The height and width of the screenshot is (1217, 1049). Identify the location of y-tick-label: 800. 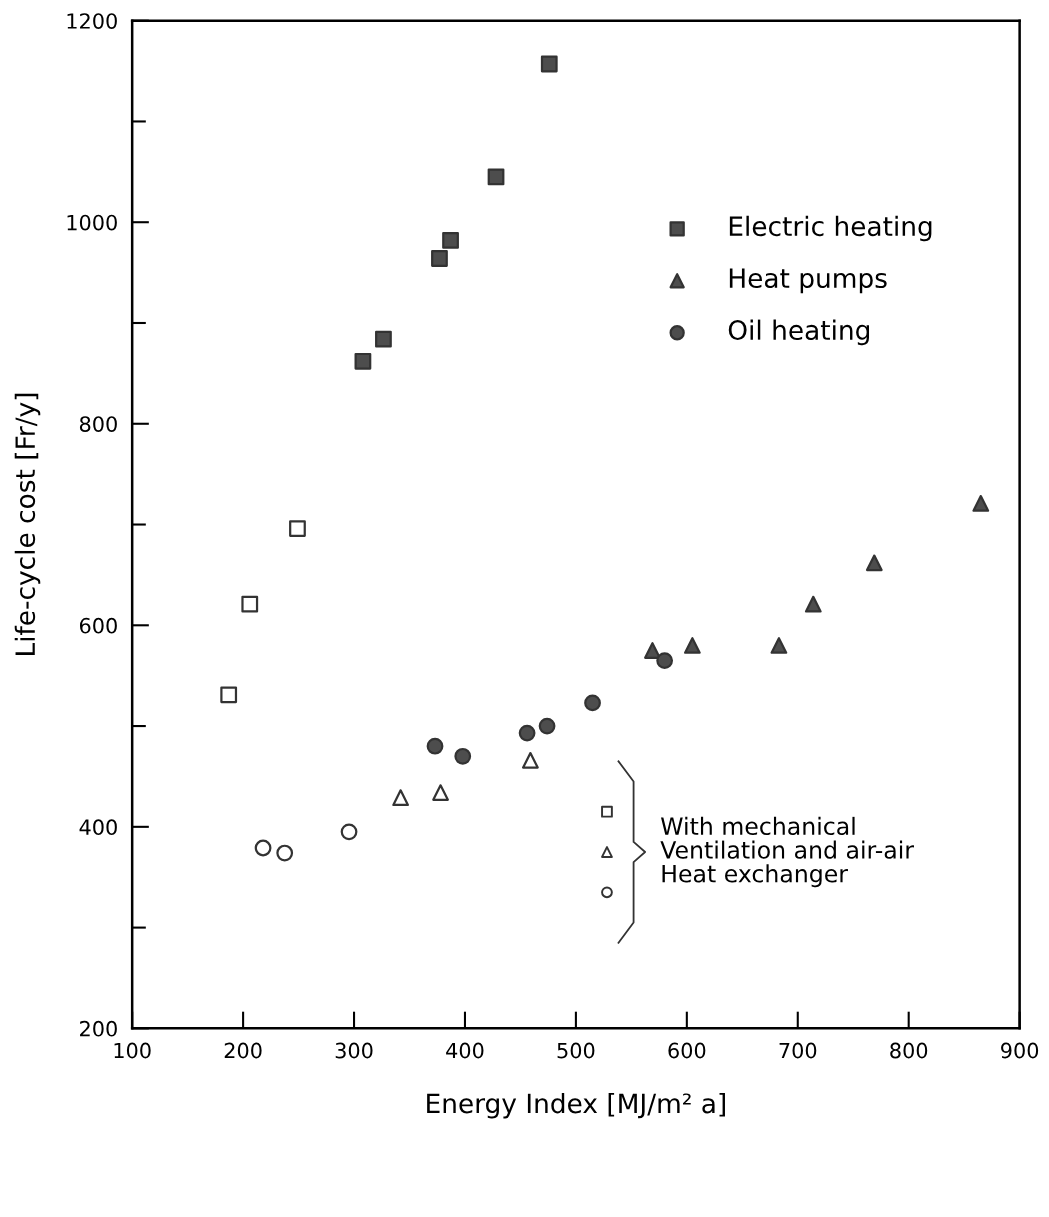
(98, 424).